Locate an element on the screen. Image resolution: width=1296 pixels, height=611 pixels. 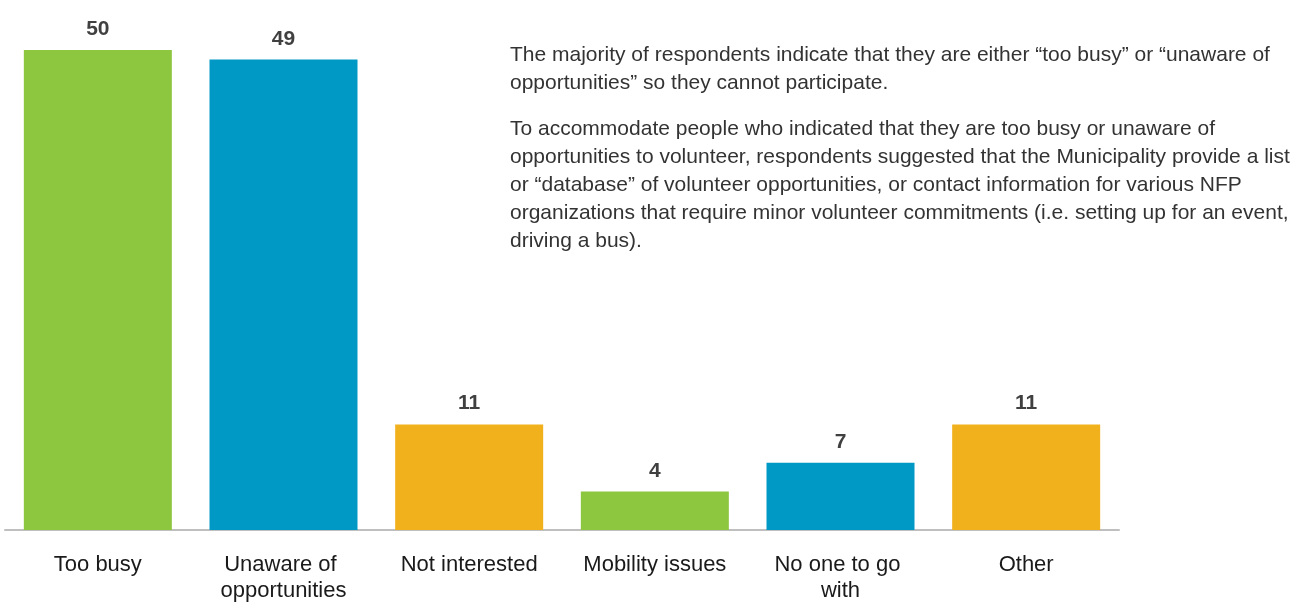
x-tick-label: No one to go with is located at coordinates (840, 576).